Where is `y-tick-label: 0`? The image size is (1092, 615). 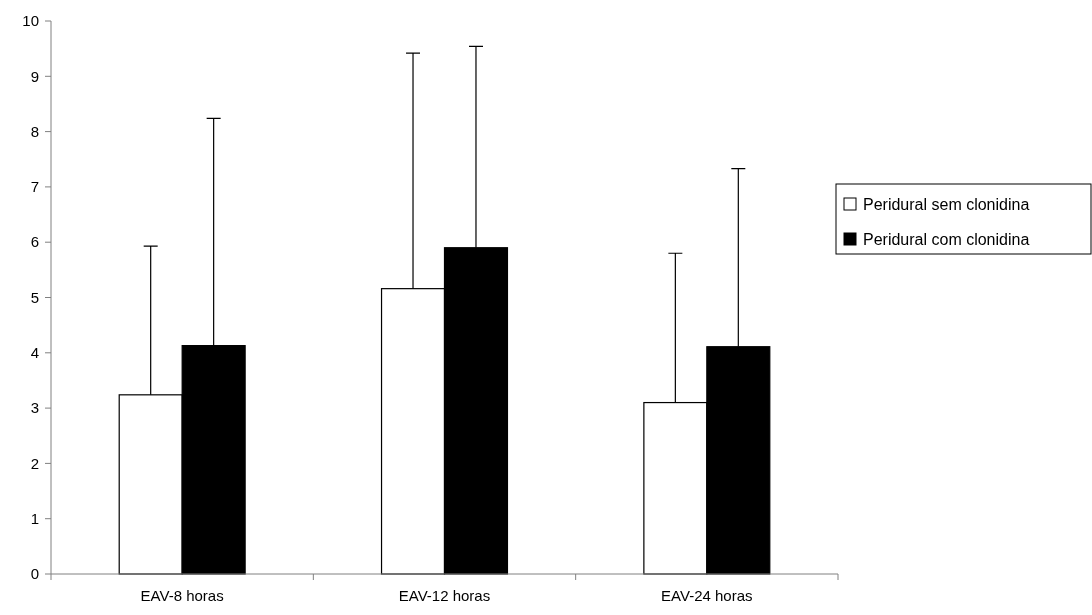
y-tick-label: 0 is located at coordinates (34, 574).